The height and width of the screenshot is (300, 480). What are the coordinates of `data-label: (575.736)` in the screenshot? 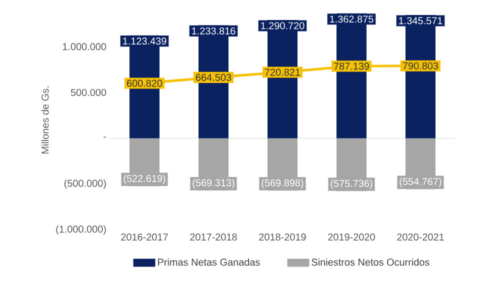 It's located at (351, 184).